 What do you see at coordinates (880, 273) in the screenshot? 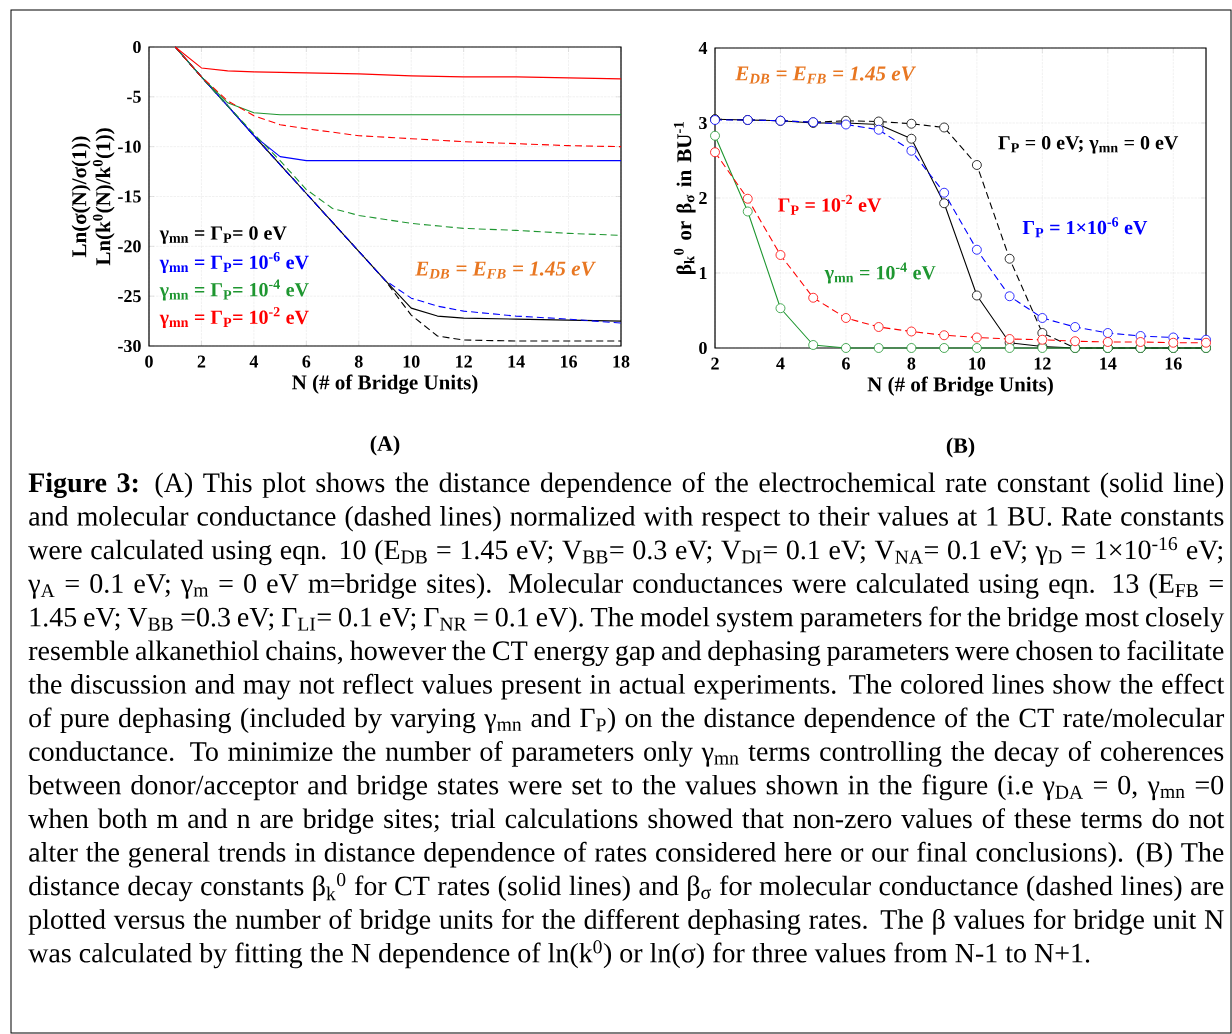
I see `text: γ$_{mn}$ = 10$^{-4}$ eV` at bounding box center [880, 273].